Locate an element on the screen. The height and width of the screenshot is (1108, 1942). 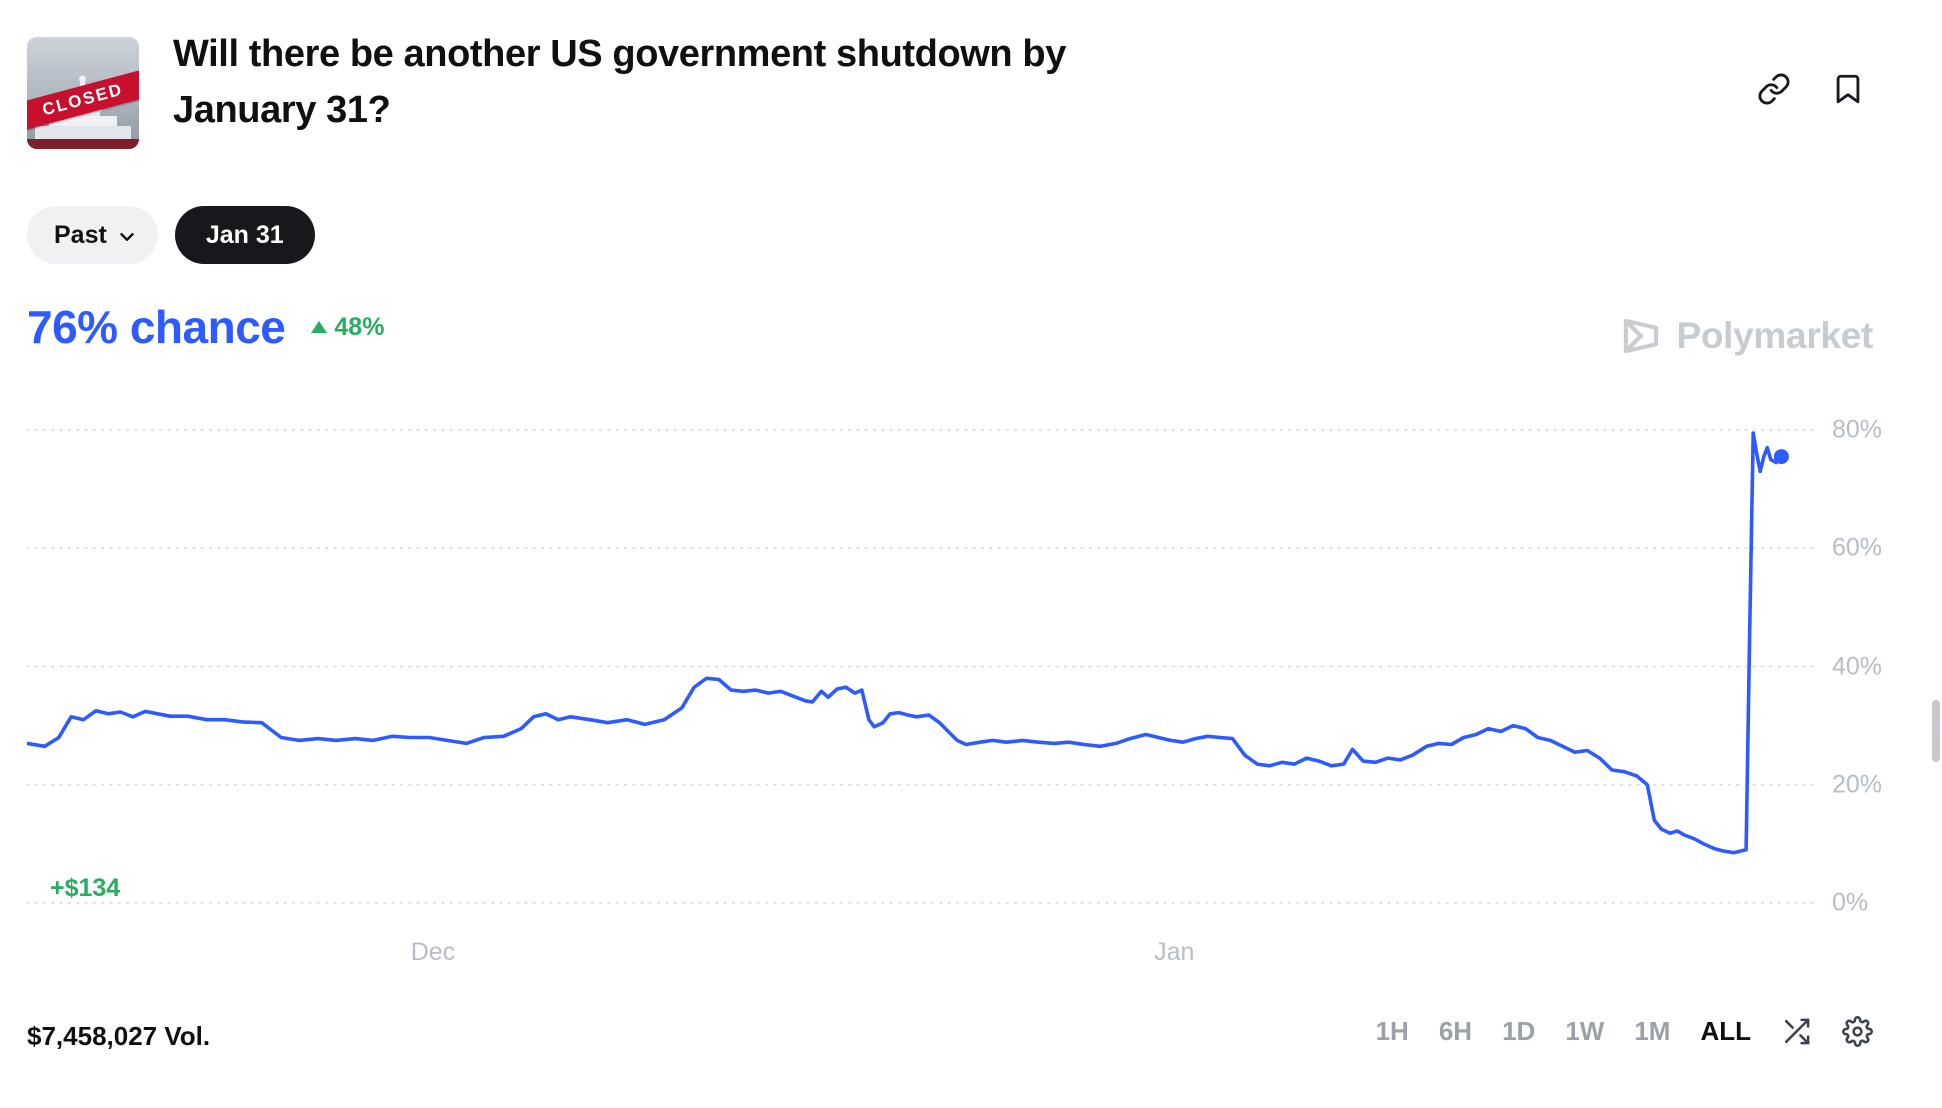
bookmark-icon is located at coordinates (1848, 89).